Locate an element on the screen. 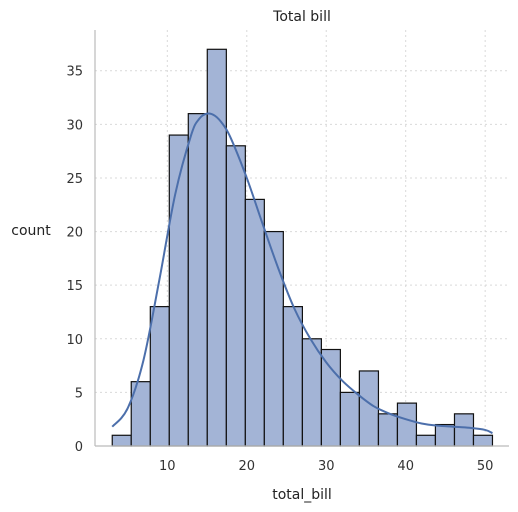 The image size is (518, 512). y-axis-title: count is located at coordinates (31, 231).